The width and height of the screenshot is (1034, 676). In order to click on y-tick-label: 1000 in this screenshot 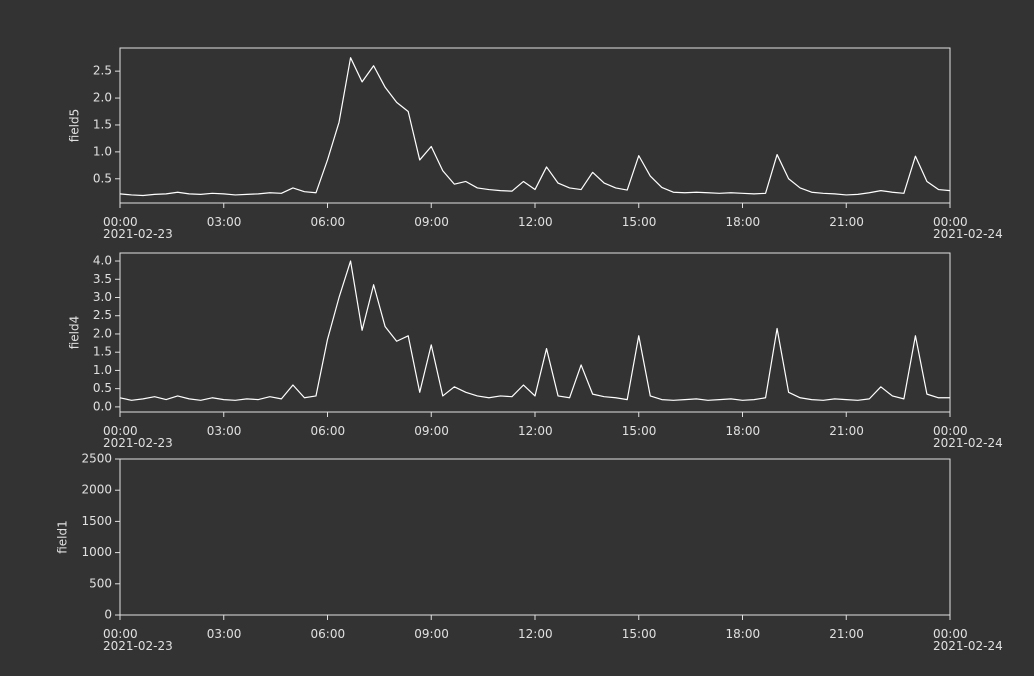, I will do `click(96, 552)`.